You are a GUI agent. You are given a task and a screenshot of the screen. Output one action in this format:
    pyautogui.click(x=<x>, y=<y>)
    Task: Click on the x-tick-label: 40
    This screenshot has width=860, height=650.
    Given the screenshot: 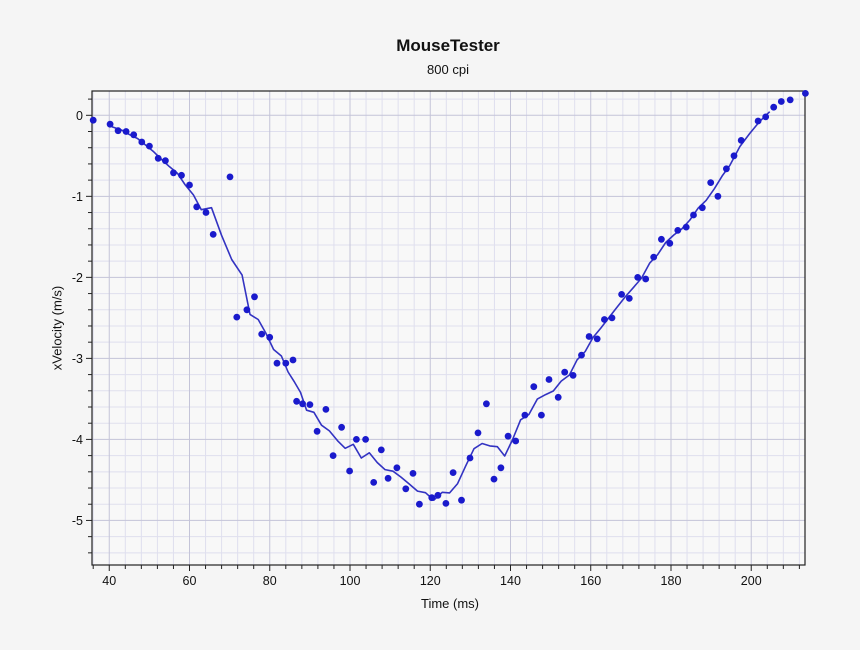 What is the action you would take?
    pyautogui.click(x=109, y=581)
    